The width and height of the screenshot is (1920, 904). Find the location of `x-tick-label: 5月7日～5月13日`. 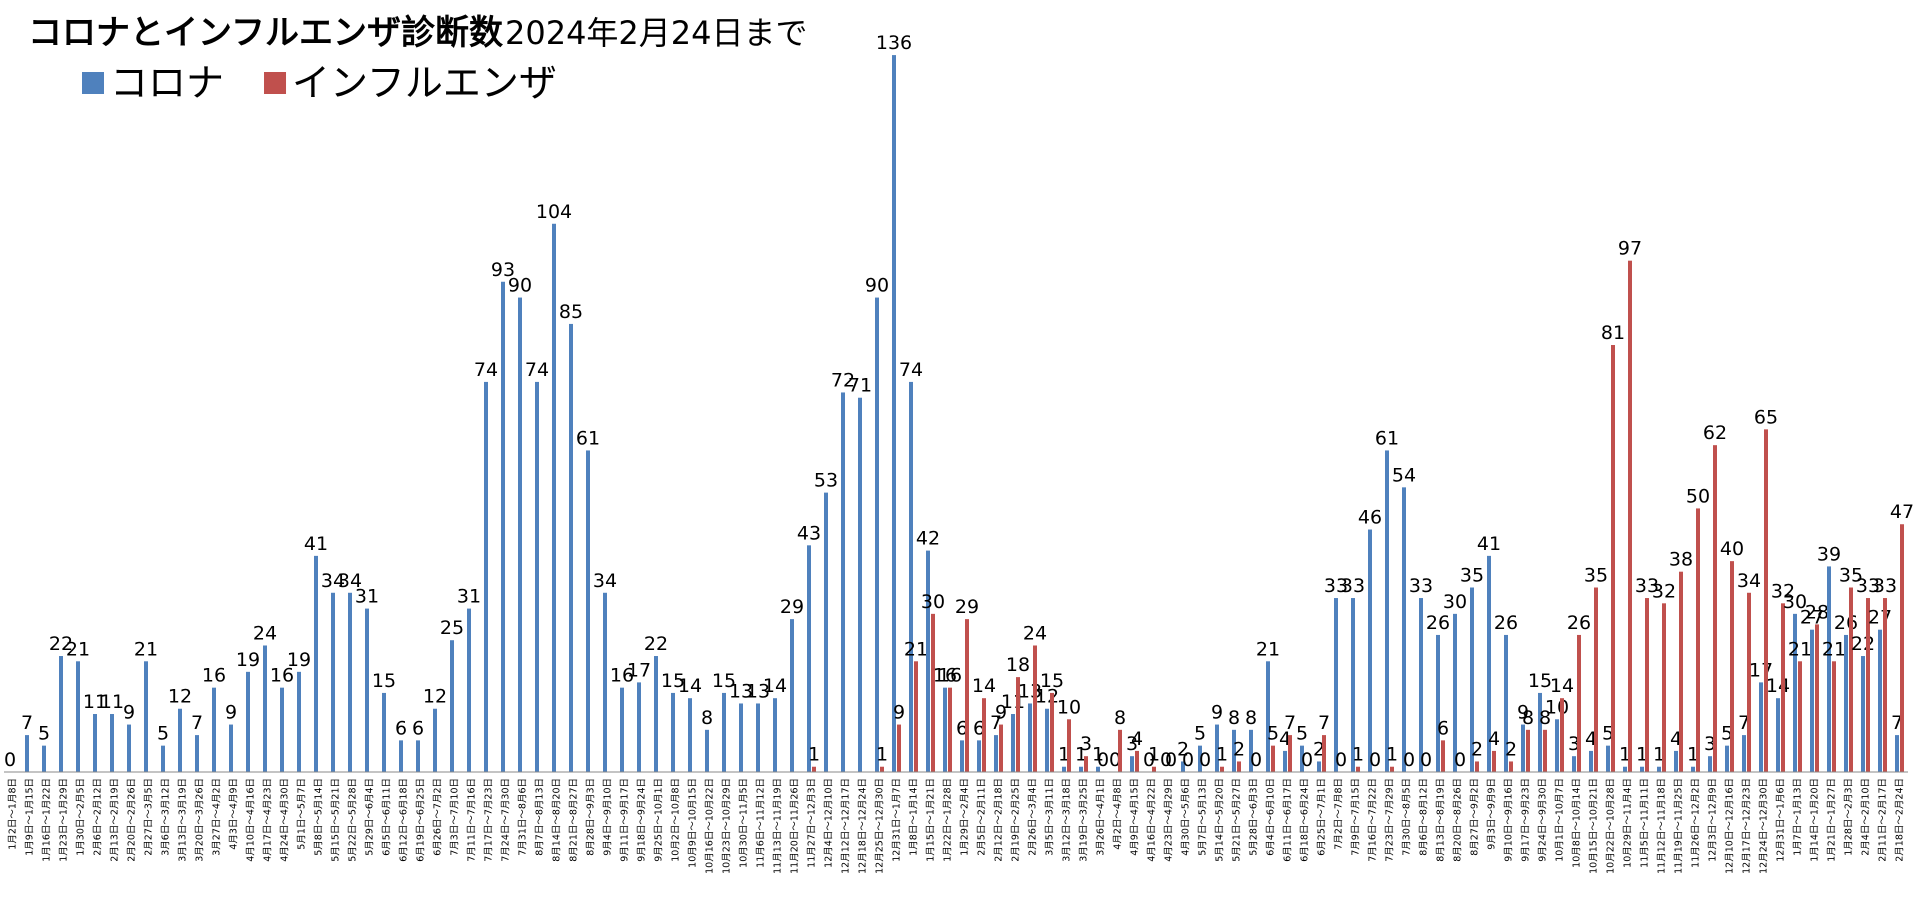

x-tick-label: 5月7日～5月13日 is located at coordinates (1203, 817).